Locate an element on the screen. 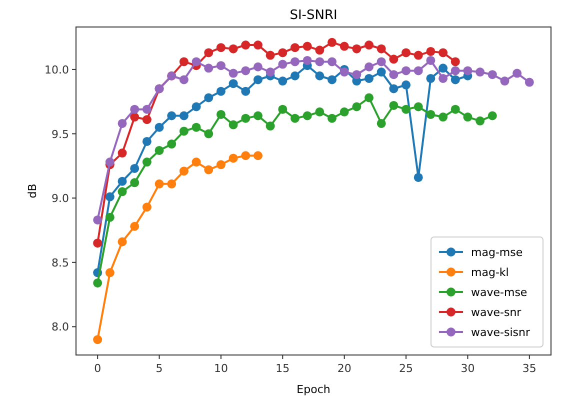 This screenshot has height=407, width=577. x-tick-label: 15 is located at coordinates (283, 368).